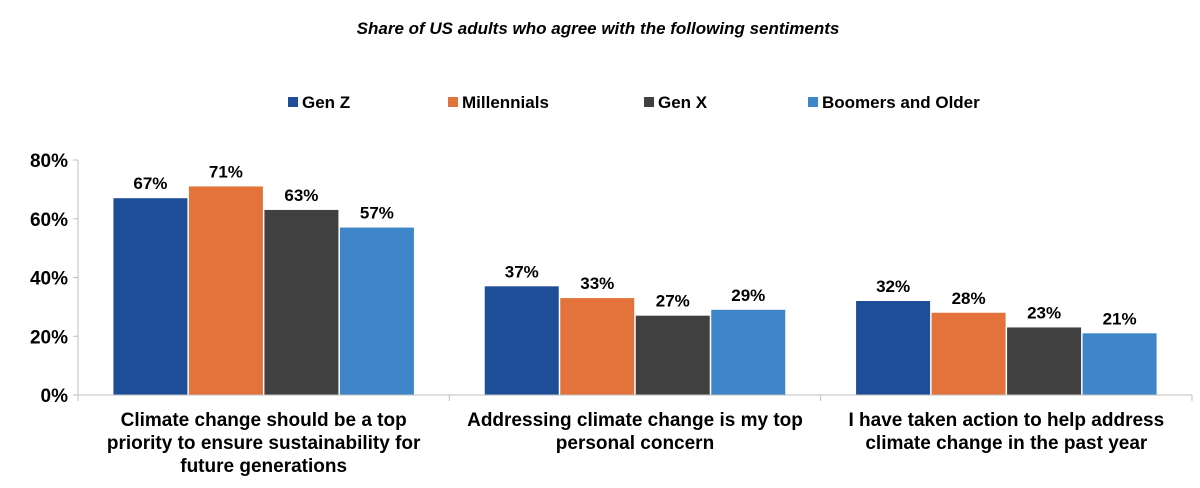  What do you see at coordinates (522, 271) in the screenshot?
I see `data-label: 37%` at bounding box center [522, 271].